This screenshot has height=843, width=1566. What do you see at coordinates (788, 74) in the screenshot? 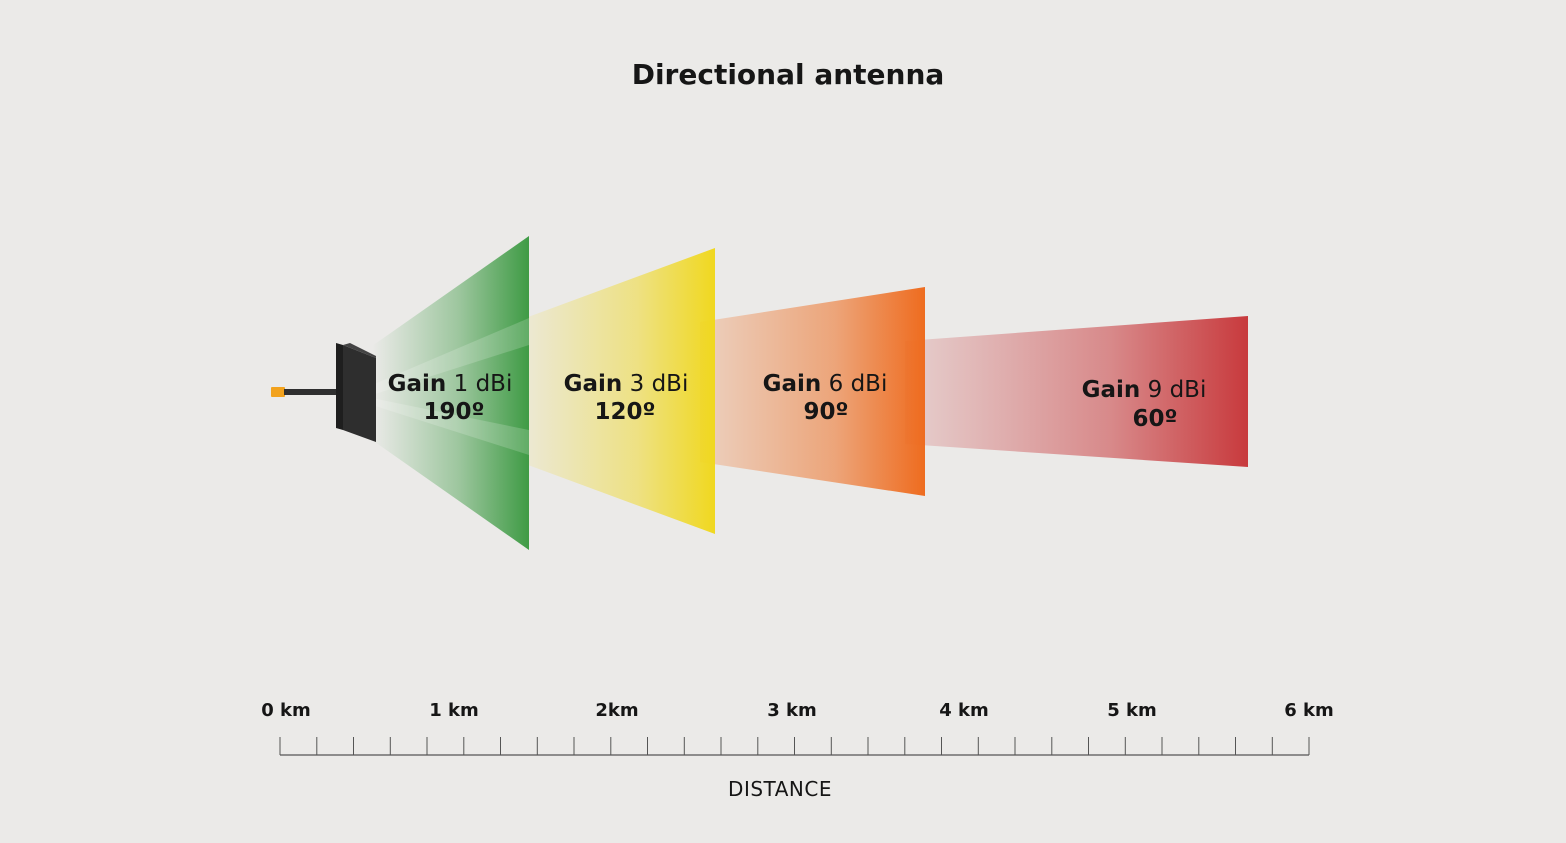
I see `diagram-title: Directional antenna` at bounding box center [788, 74].